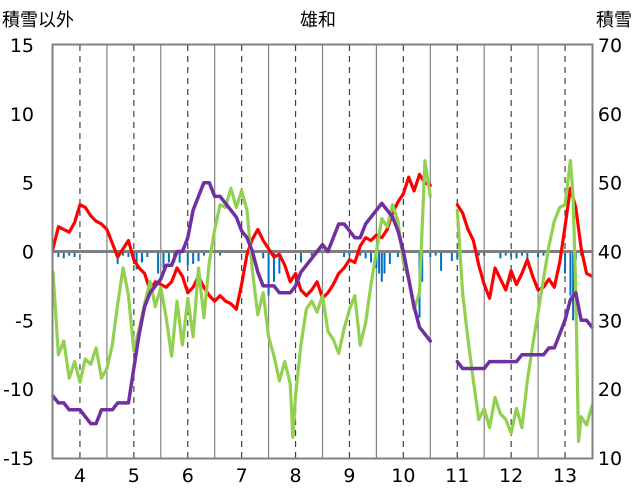 The image size is (636, 501). I want to click on x-tick-label: 12, so click(511, 476).